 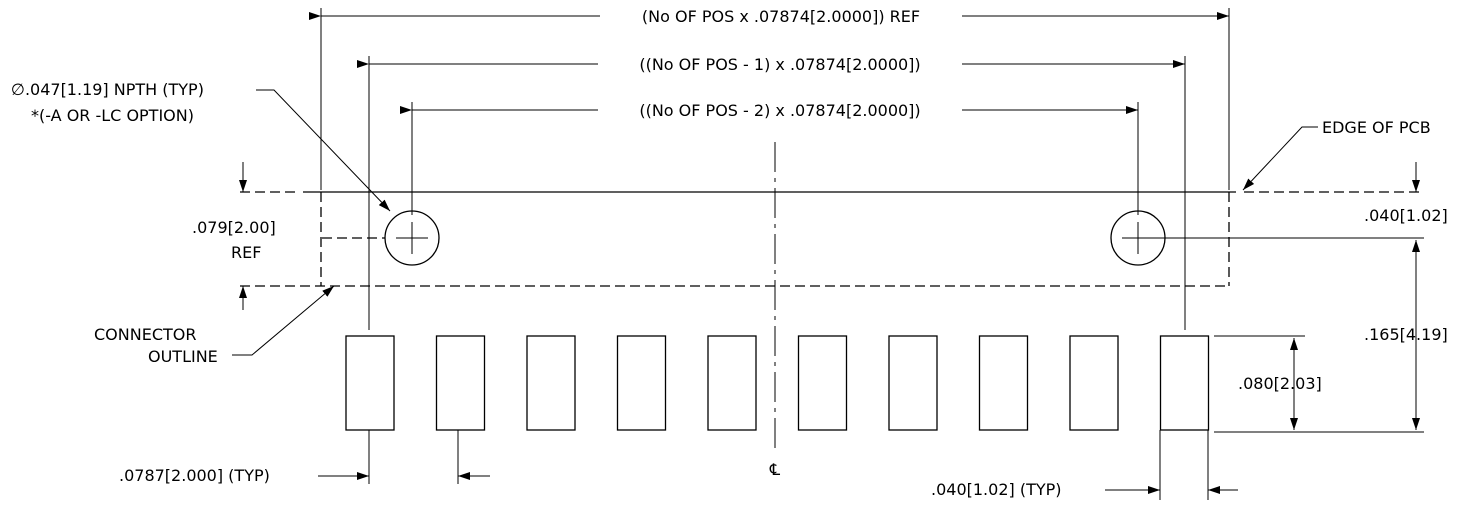 I want to click on connector-width-ref: REF, so click(x=246, y=252).